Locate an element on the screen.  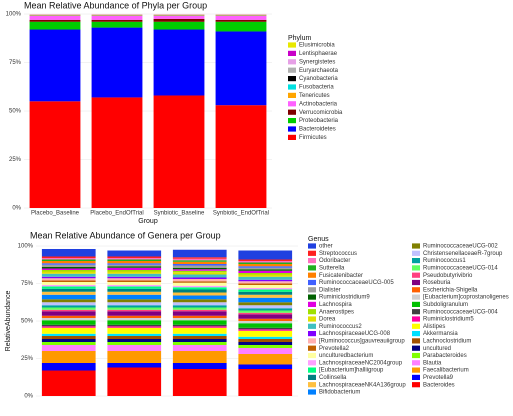
legend-label: Prevotella2 is located at coordinates (334, 349).